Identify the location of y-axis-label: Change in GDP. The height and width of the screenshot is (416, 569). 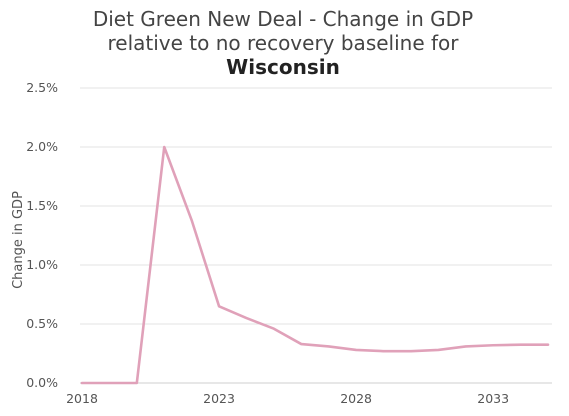
(18, 240).